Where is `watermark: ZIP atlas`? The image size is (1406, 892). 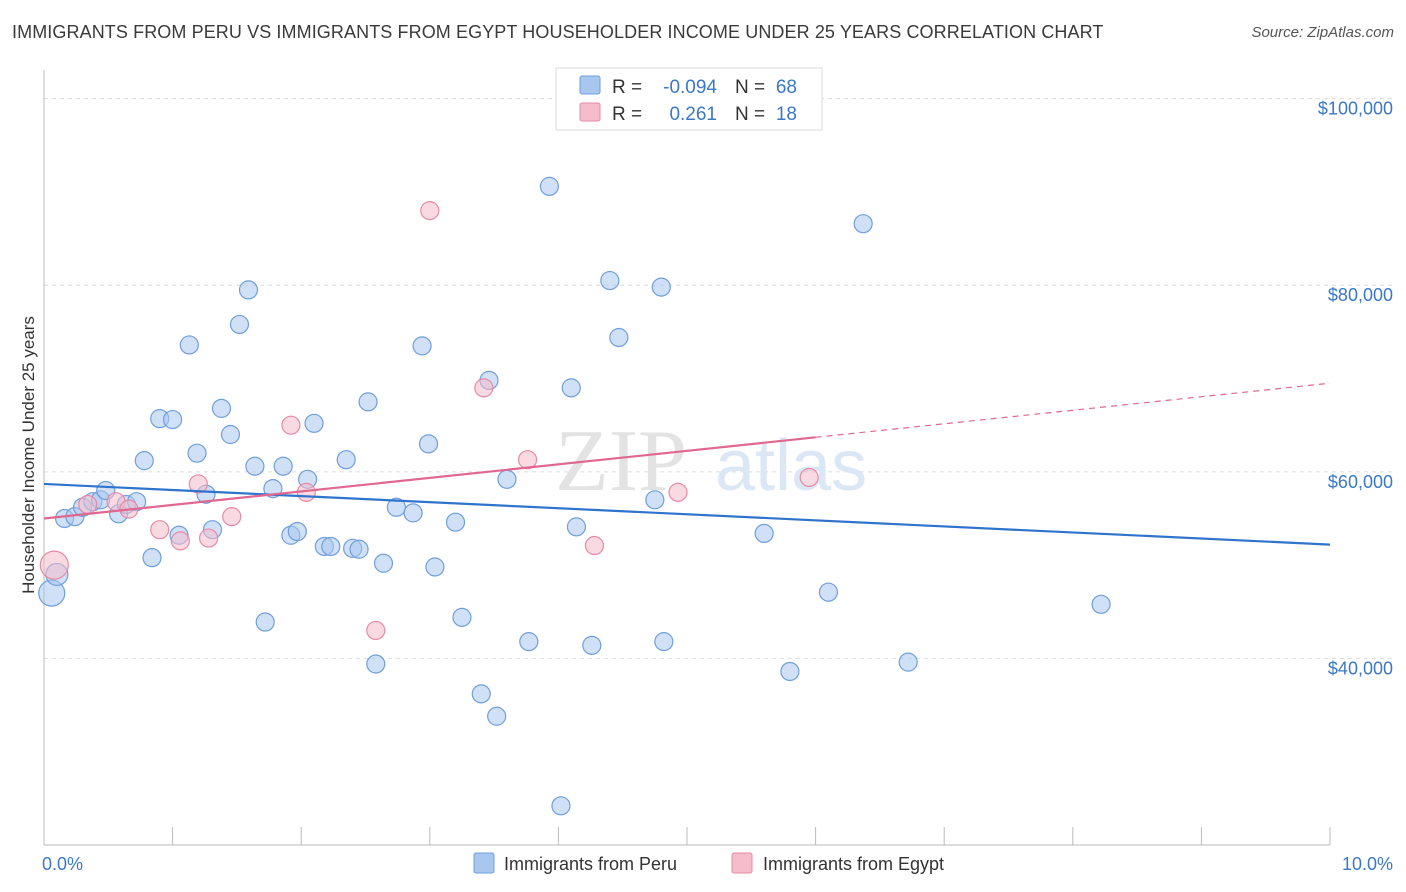 watermark: ZIP atlas is located at coordinates (711, 461).